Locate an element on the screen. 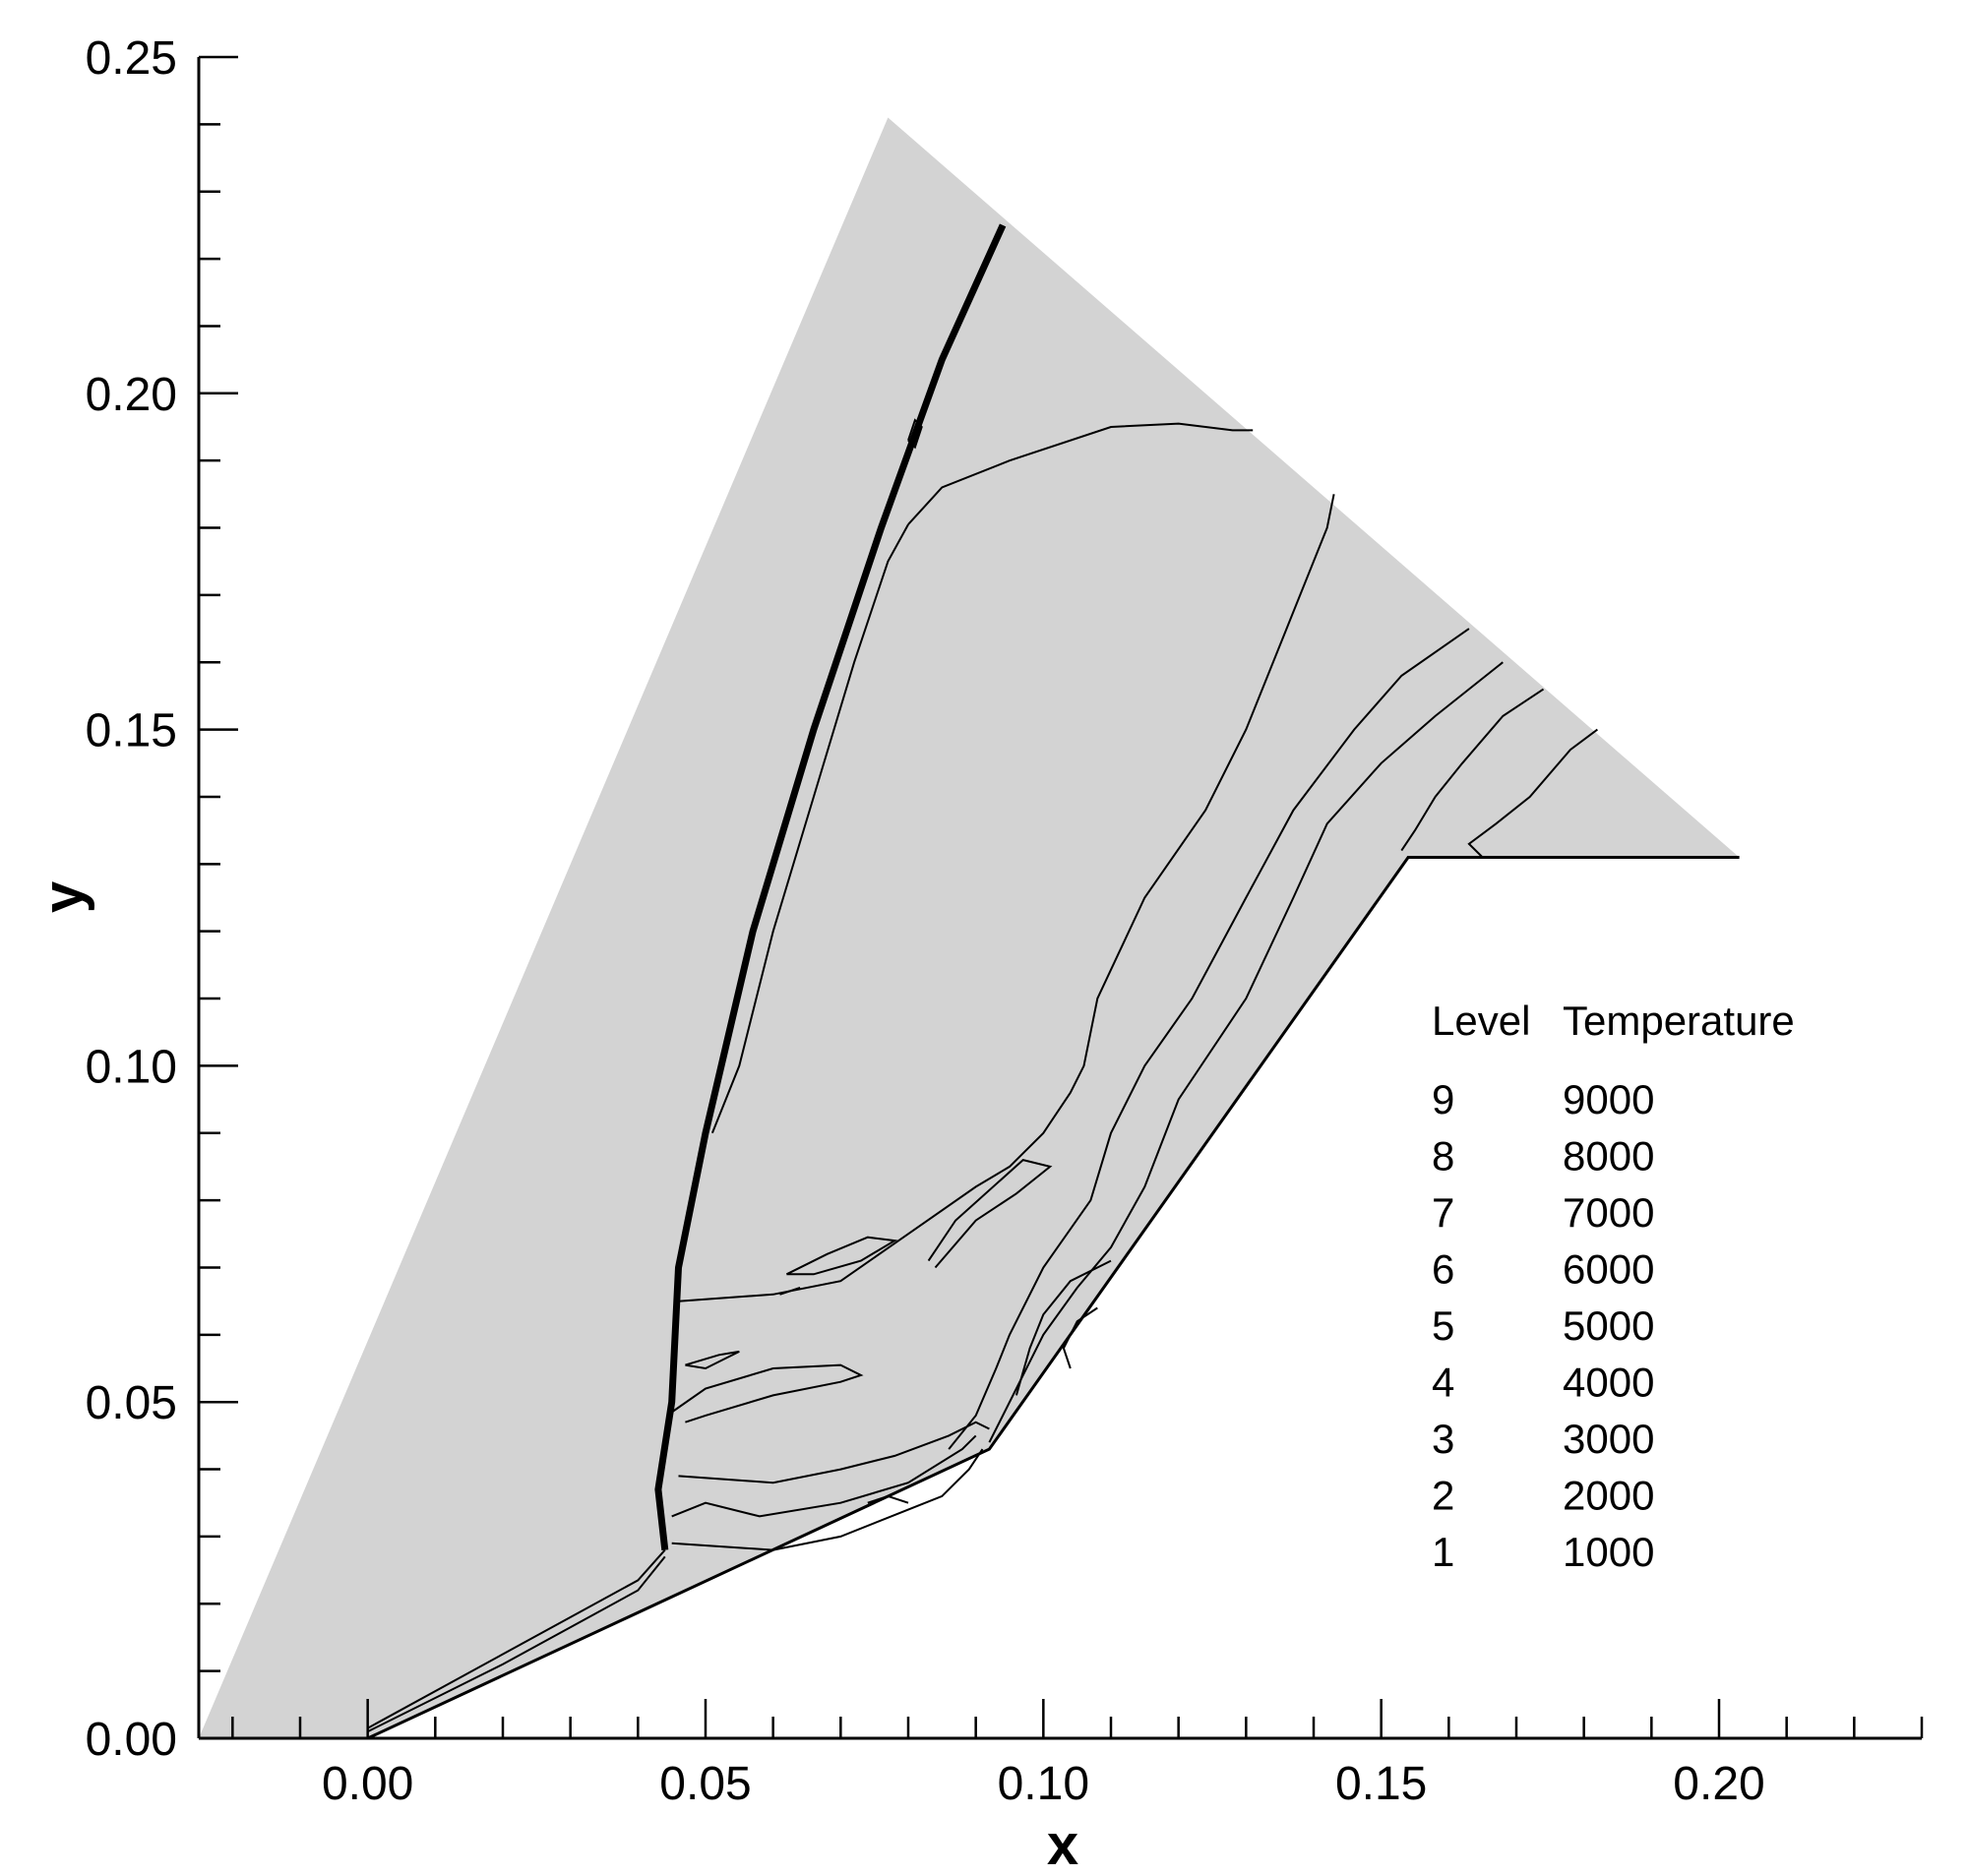 This screenshot has height=1876, width=1968. legend-header-value: Temperature is located at coordinates (1679, 1021).